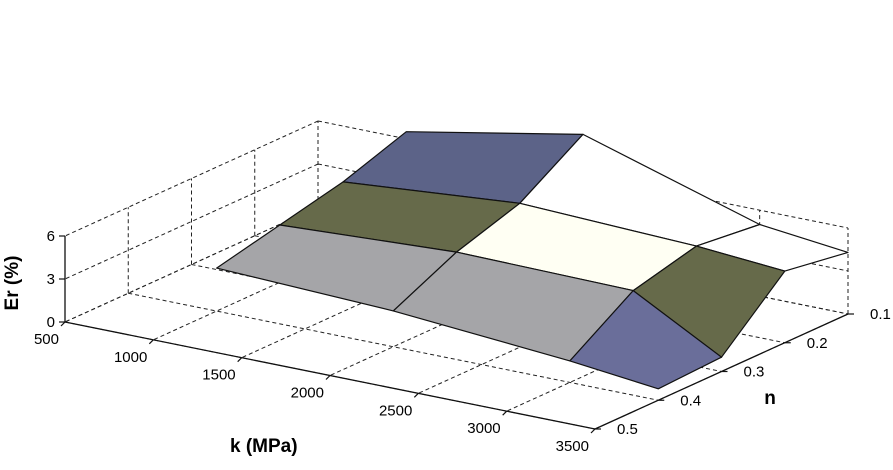 The width and height of the screenshot is (893, 470). I want to click on x-tick-label: 3000, so click(483, 428).